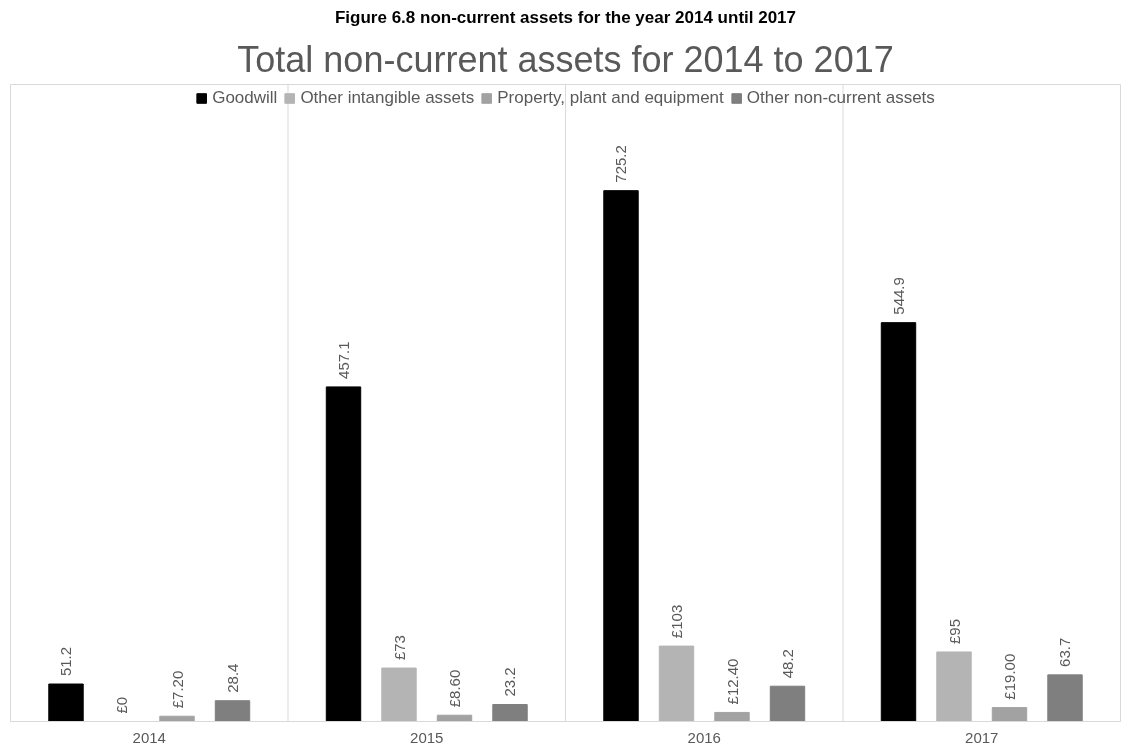  I want to click on data-label: 23.2, so click(509, 682).